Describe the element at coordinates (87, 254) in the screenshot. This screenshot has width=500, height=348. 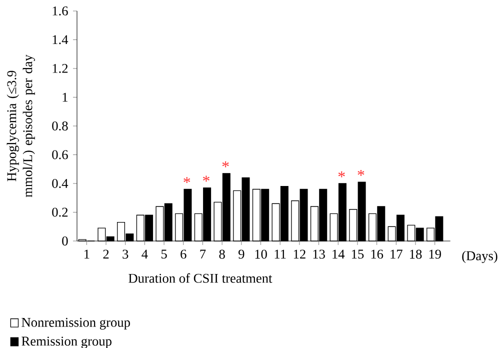
I see `x-tick-label: 1` at that location.